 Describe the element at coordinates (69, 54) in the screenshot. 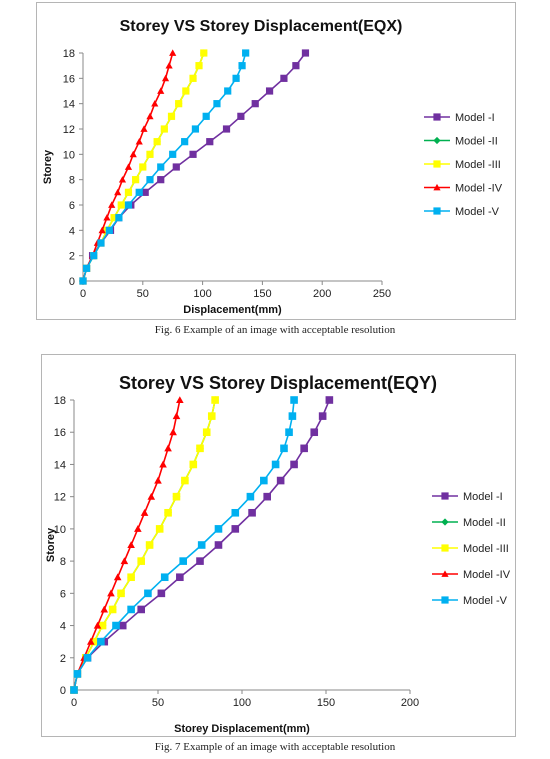

I see `y-tick-label: 18` at that location.